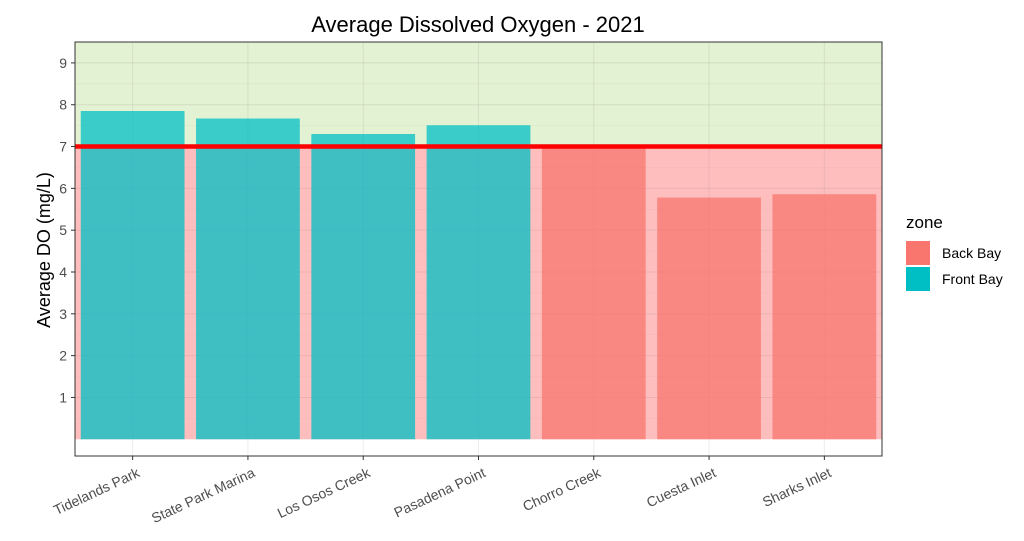 This screenshot has width=1024, height=541. Describe the element at coordinates (248, 279) in the screenshot. I see `bar-state-park-marina` at that location.